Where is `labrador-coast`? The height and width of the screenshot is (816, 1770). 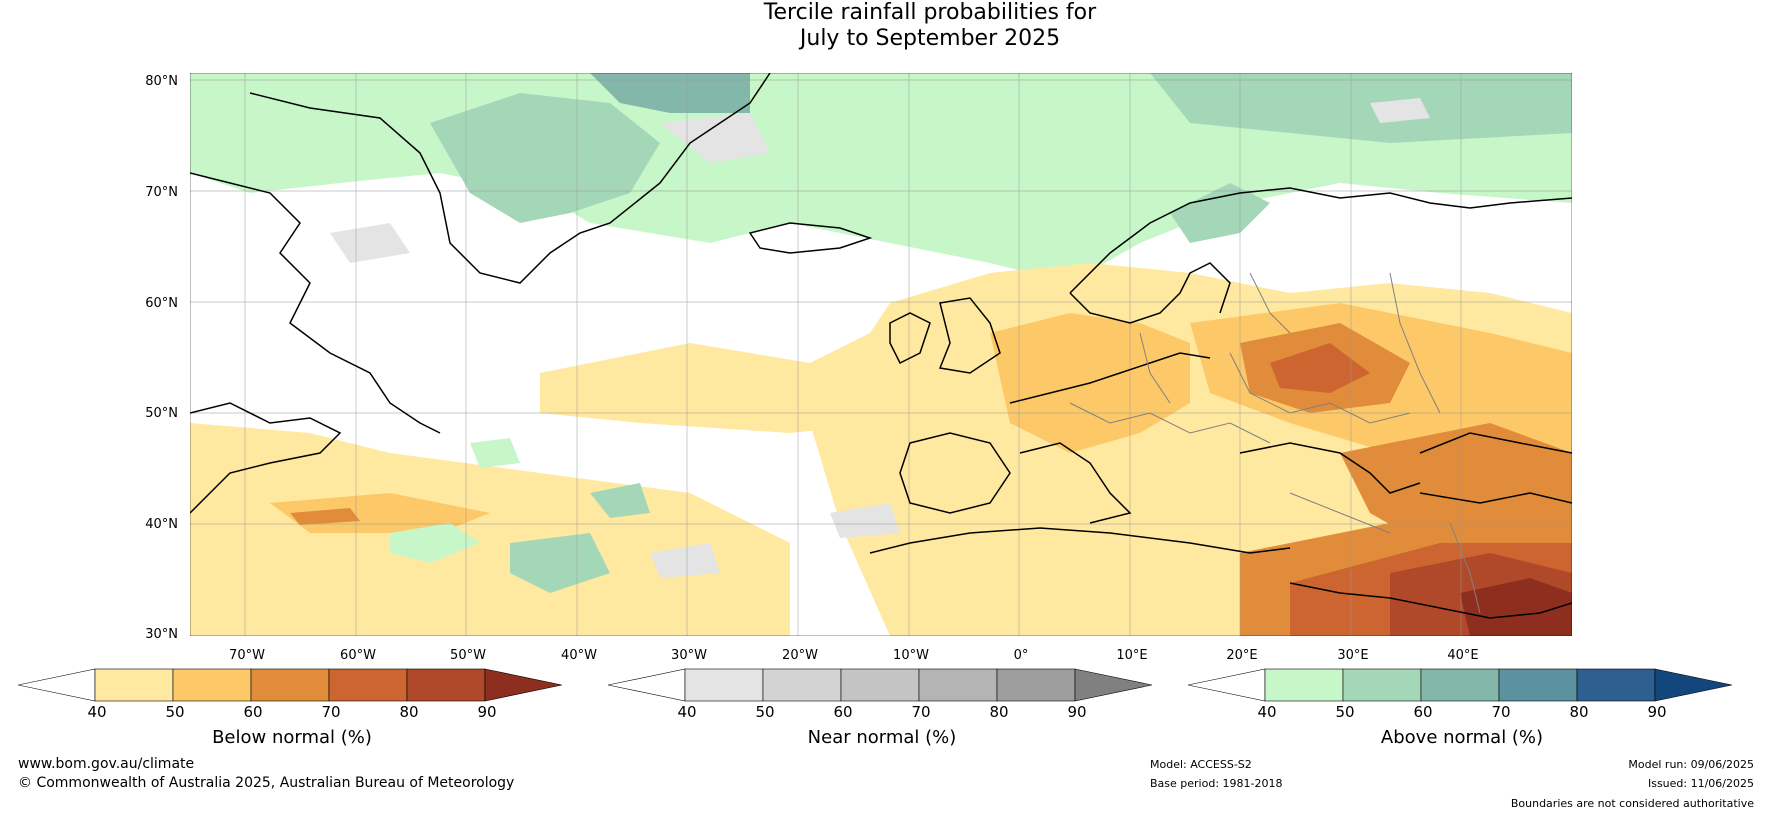 labrador-coast is located at coordinates (315, 303).